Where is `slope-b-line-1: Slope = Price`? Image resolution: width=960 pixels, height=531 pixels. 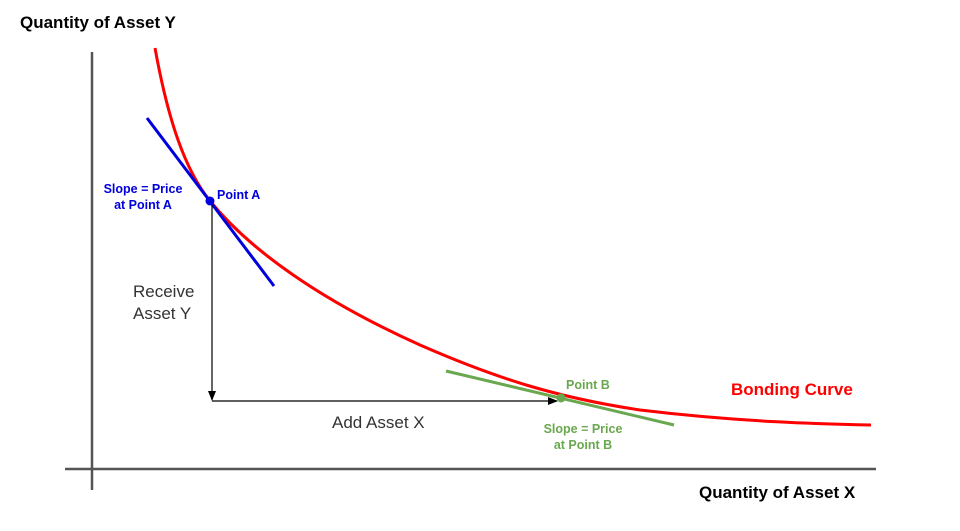 slope-b-line-1: Slope = Price is located at coordinates (583, 429).